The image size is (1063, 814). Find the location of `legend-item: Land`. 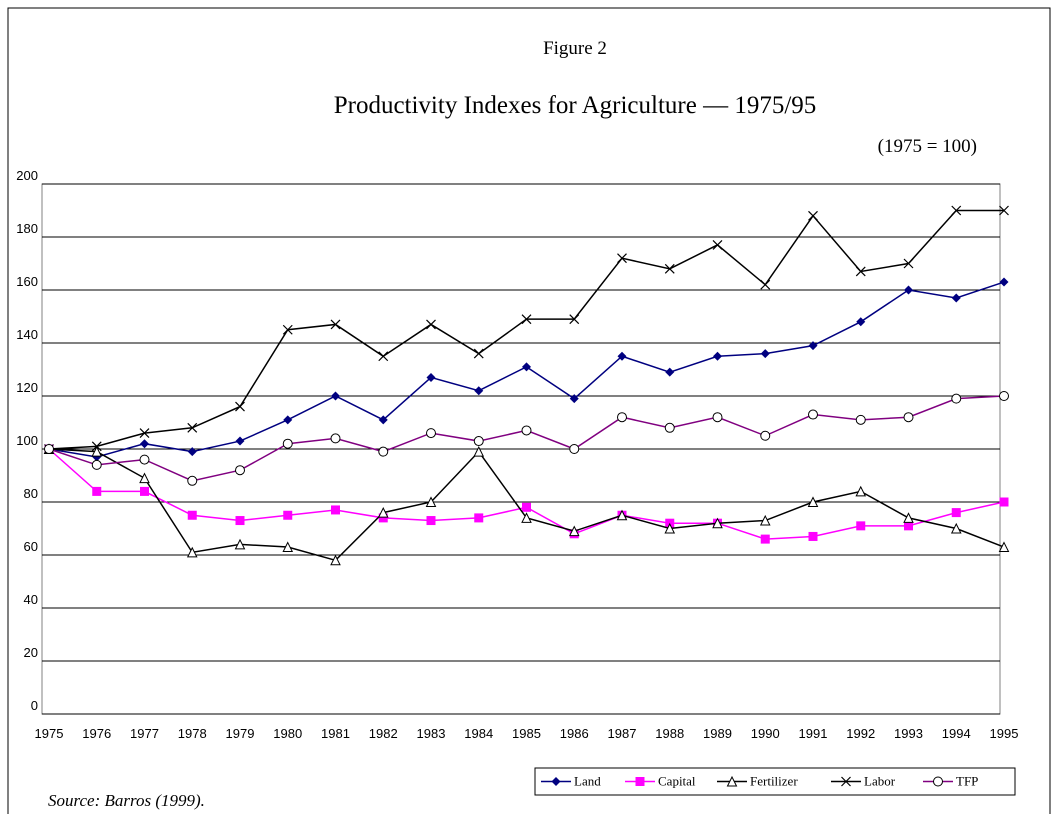

legend-item: Land is located at coordinates (571, 781).